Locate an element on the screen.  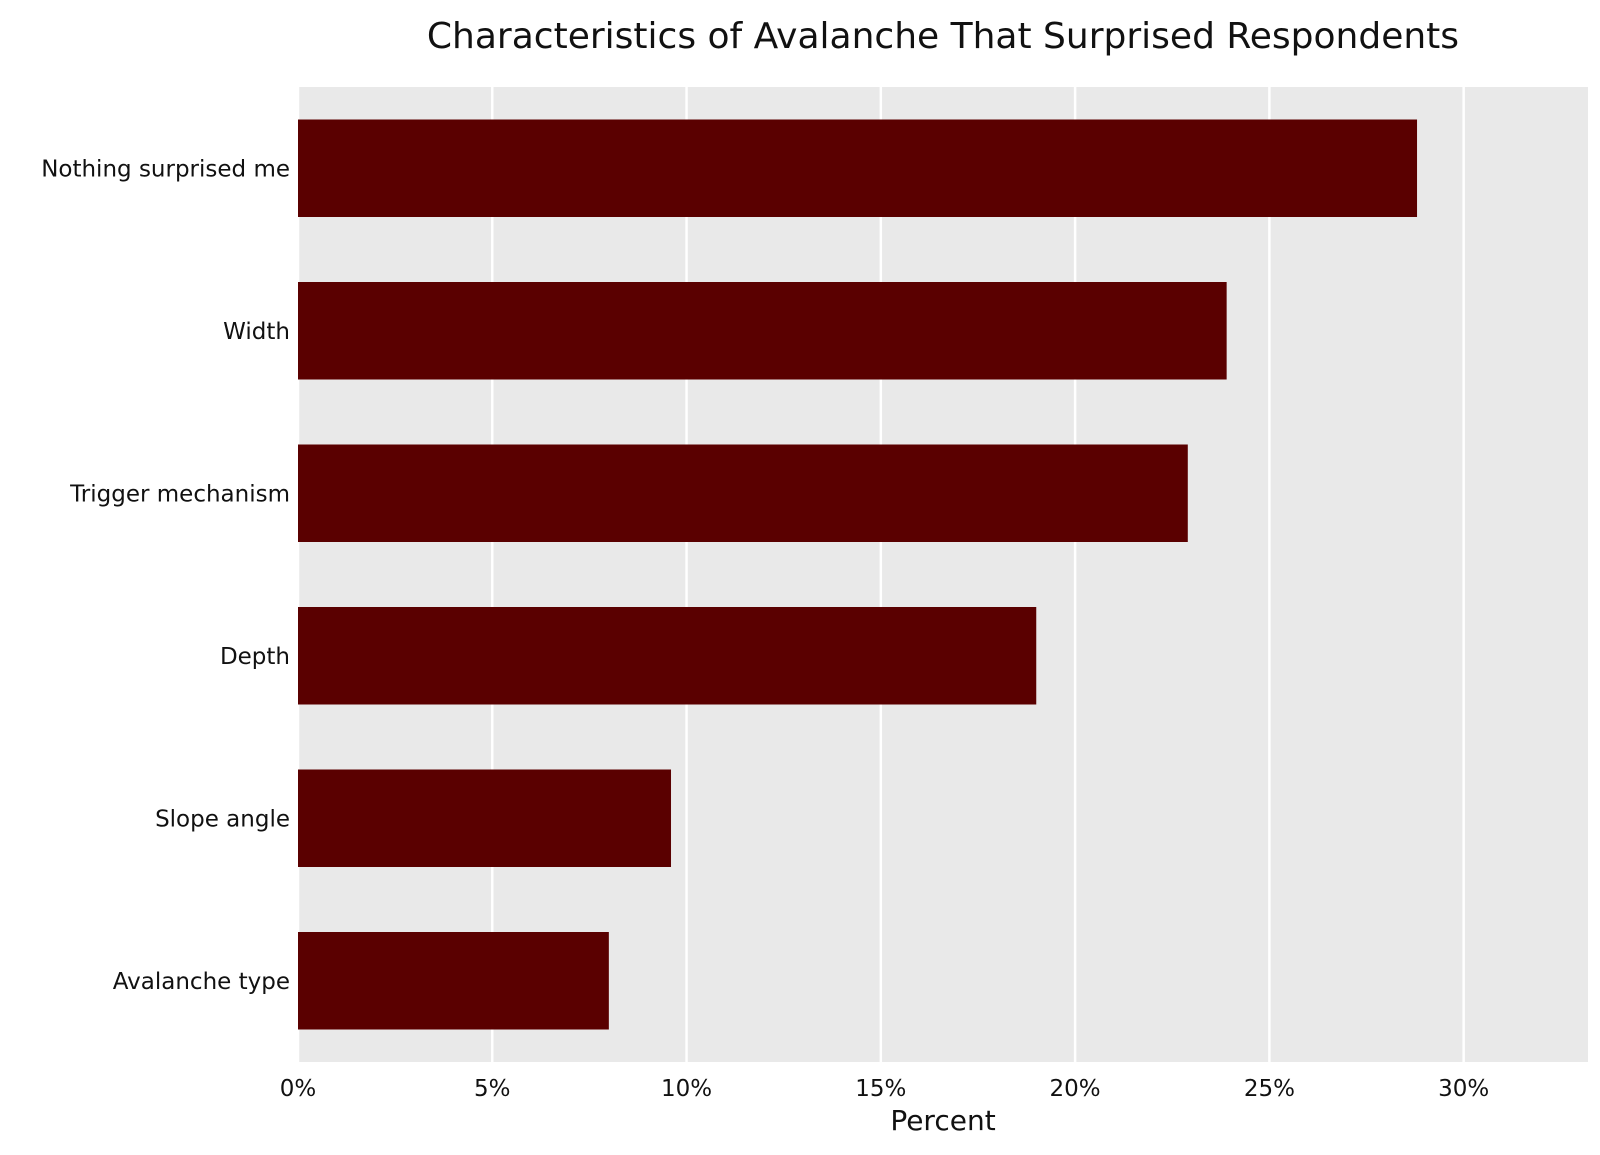
bar-width is located at coordinates (762, 331).